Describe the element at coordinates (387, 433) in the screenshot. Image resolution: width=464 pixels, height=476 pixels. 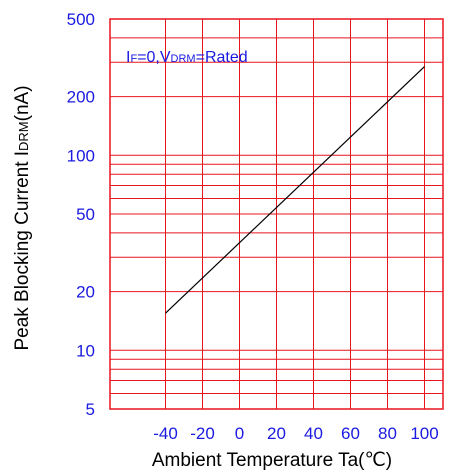
I see `x-tick-label: 80` at that location.